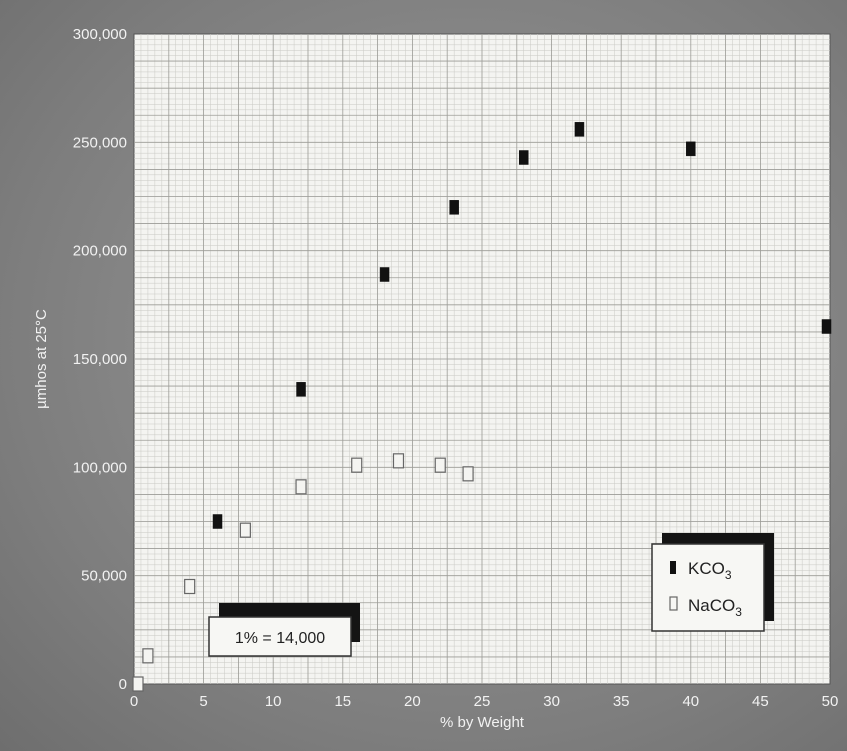 The height and width of the screenshot is (751, 847). I want to click on legend-marker-kco3, so click(673, 567).